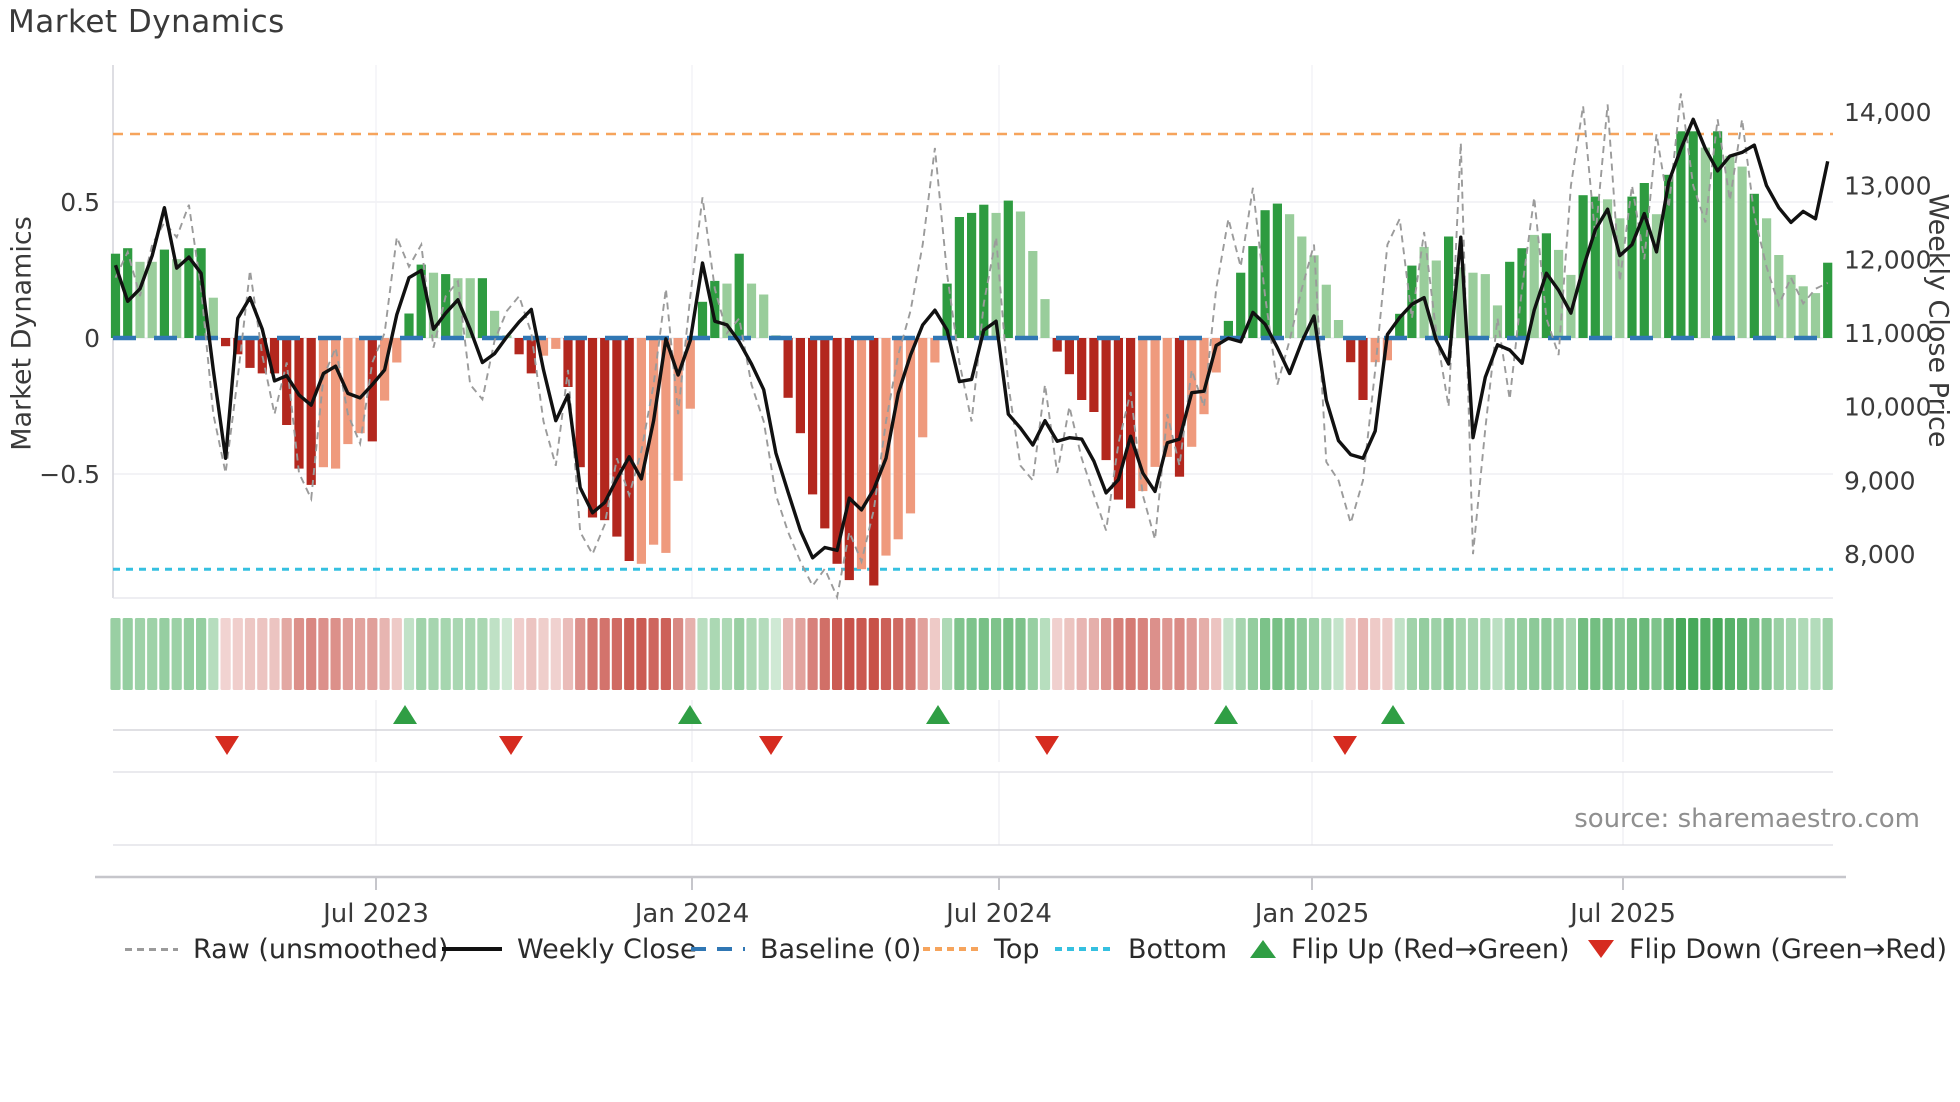 This screenshot has width=1960, height=1102. What do you see at coordinates (69, 474) in the screenshot?
I see `y-left-tick-label: −0.5` at bounding box center [69, 474].